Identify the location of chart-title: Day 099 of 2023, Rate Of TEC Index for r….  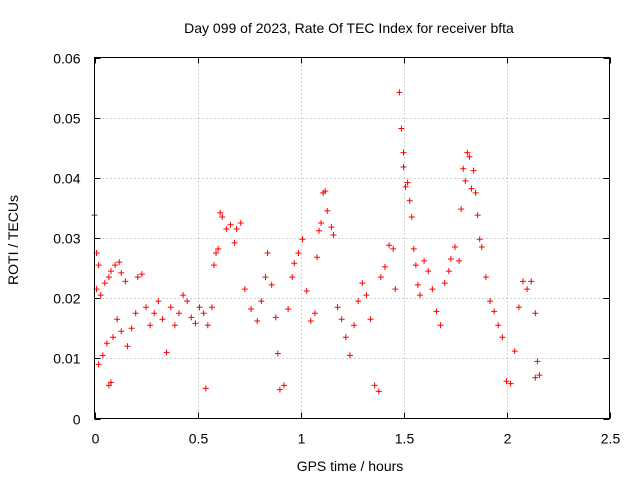
(349, 28).